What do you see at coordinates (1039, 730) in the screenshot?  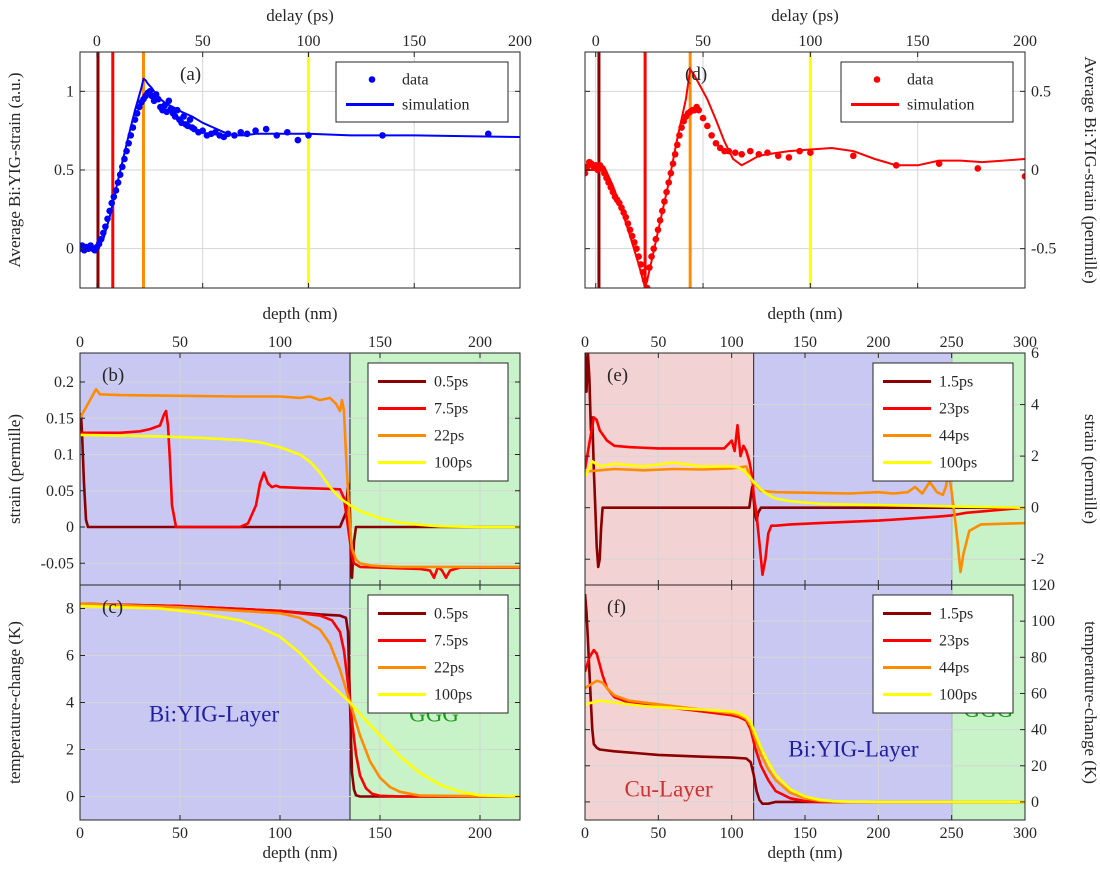 I see `y-tick-label: 40` at bounding box center [1039, 730].